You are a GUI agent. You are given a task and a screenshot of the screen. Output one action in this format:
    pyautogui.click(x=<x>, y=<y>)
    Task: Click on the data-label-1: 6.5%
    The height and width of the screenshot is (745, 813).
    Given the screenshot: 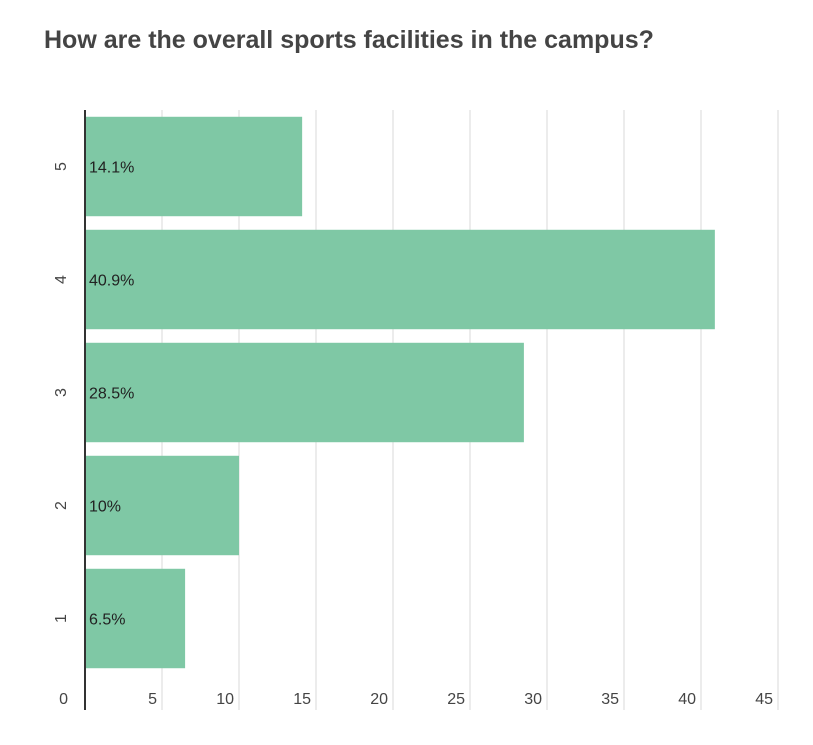 What is the action you would take?
    pyautogui.click(x=107, y=620)
    